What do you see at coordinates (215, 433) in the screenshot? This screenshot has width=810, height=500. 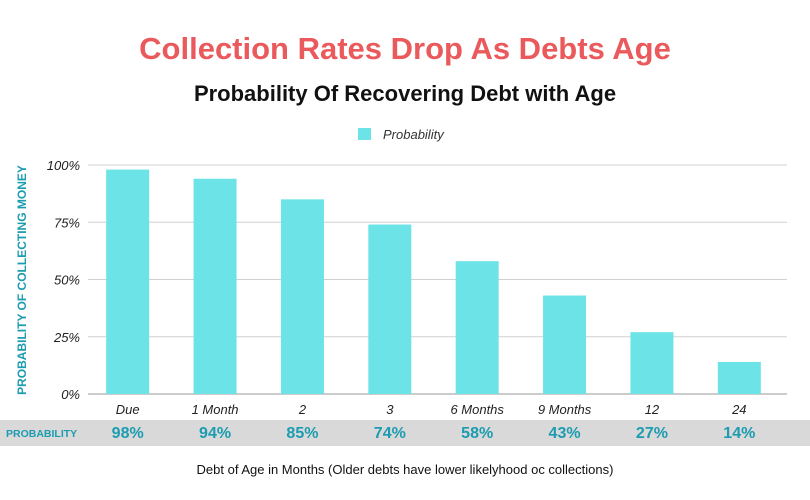 I see `value-label: 94%` at bounding box center [215, 433].